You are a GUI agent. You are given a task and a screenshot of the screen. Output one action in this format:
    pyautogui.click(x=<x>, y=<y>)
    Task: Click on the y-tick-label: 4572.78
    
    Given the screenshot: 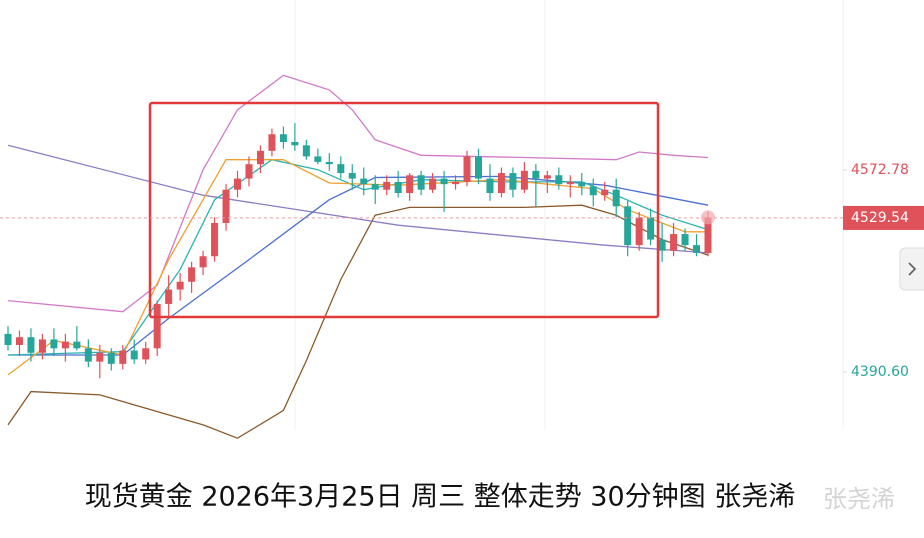 What is the action you would take?
    pyautogui.click(x=880, y=170)
    